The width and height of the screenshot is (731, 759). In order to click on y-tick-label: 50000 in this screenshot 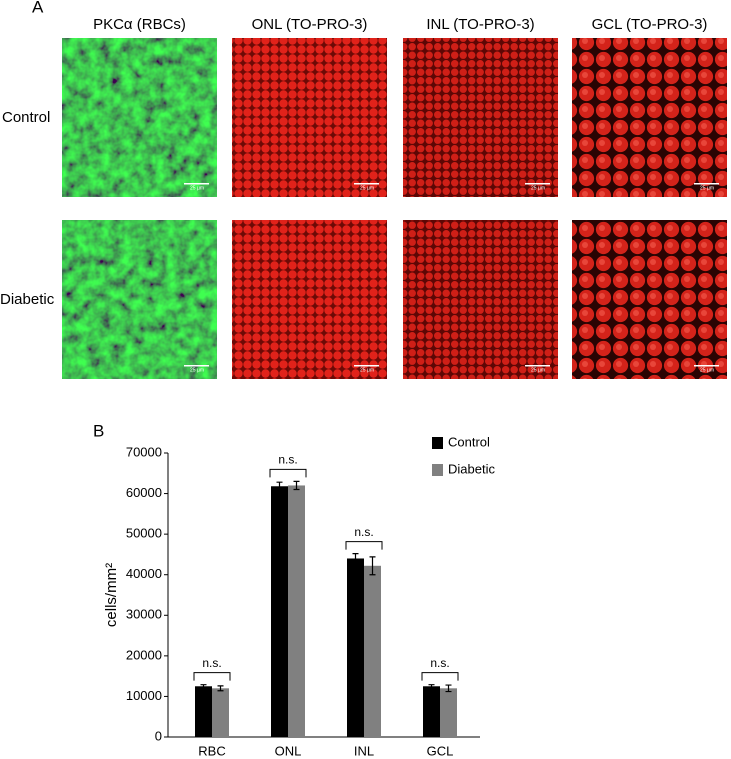, I will do `click(144, 533)`.